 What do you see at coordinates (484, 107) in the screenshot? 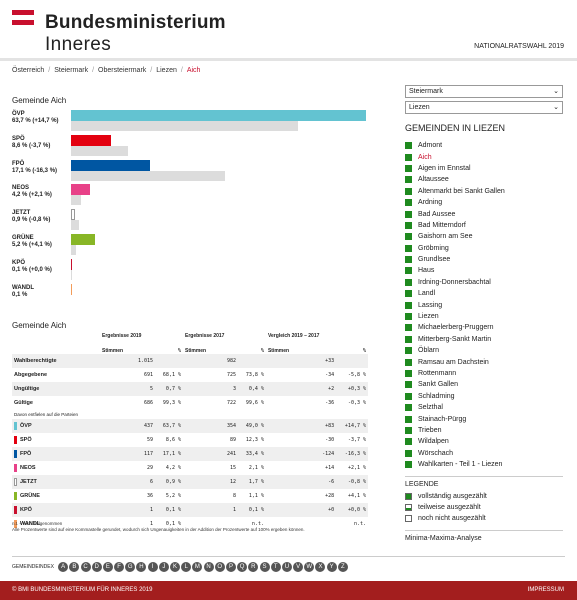
I see `district-select: Liezen ⌄` at bounding box center [484, 107].